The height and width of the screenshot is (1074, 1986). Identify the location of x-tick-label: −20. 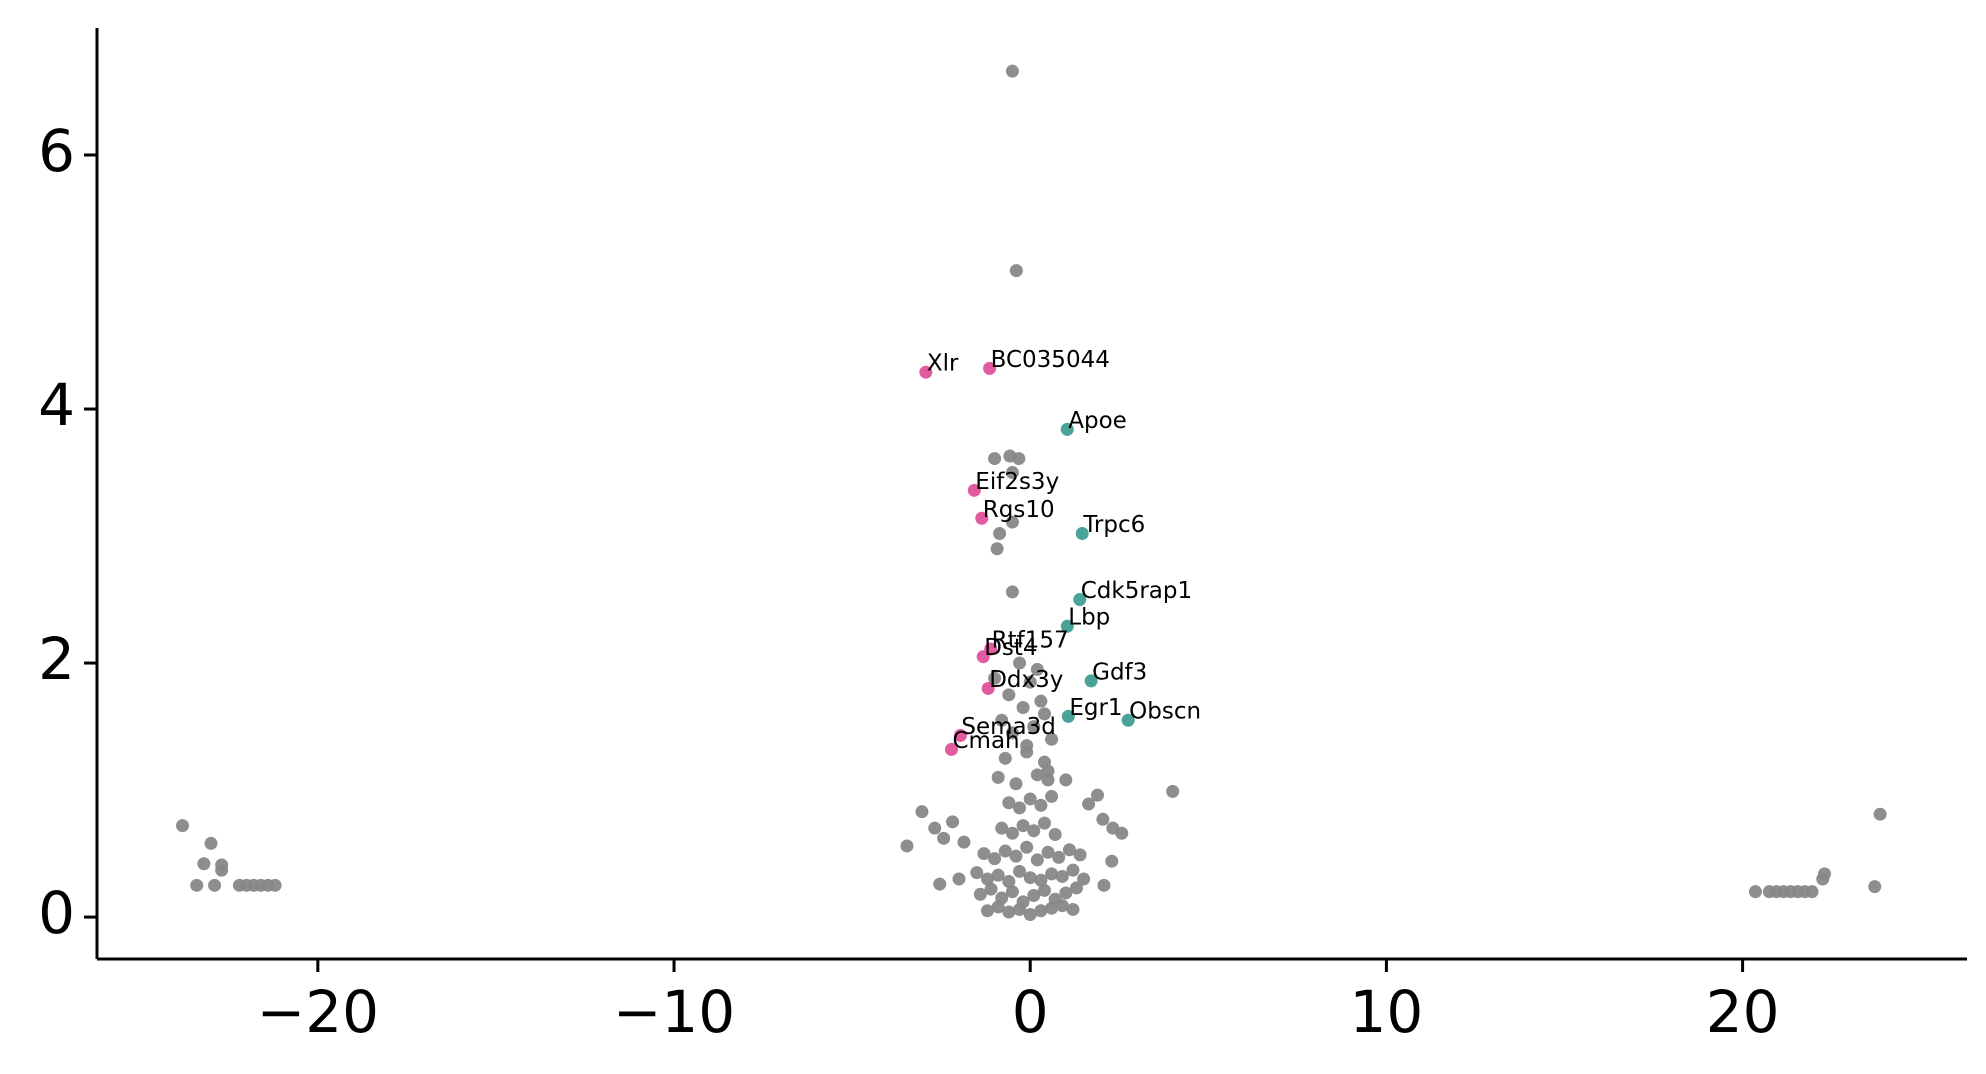
(318, 1012).